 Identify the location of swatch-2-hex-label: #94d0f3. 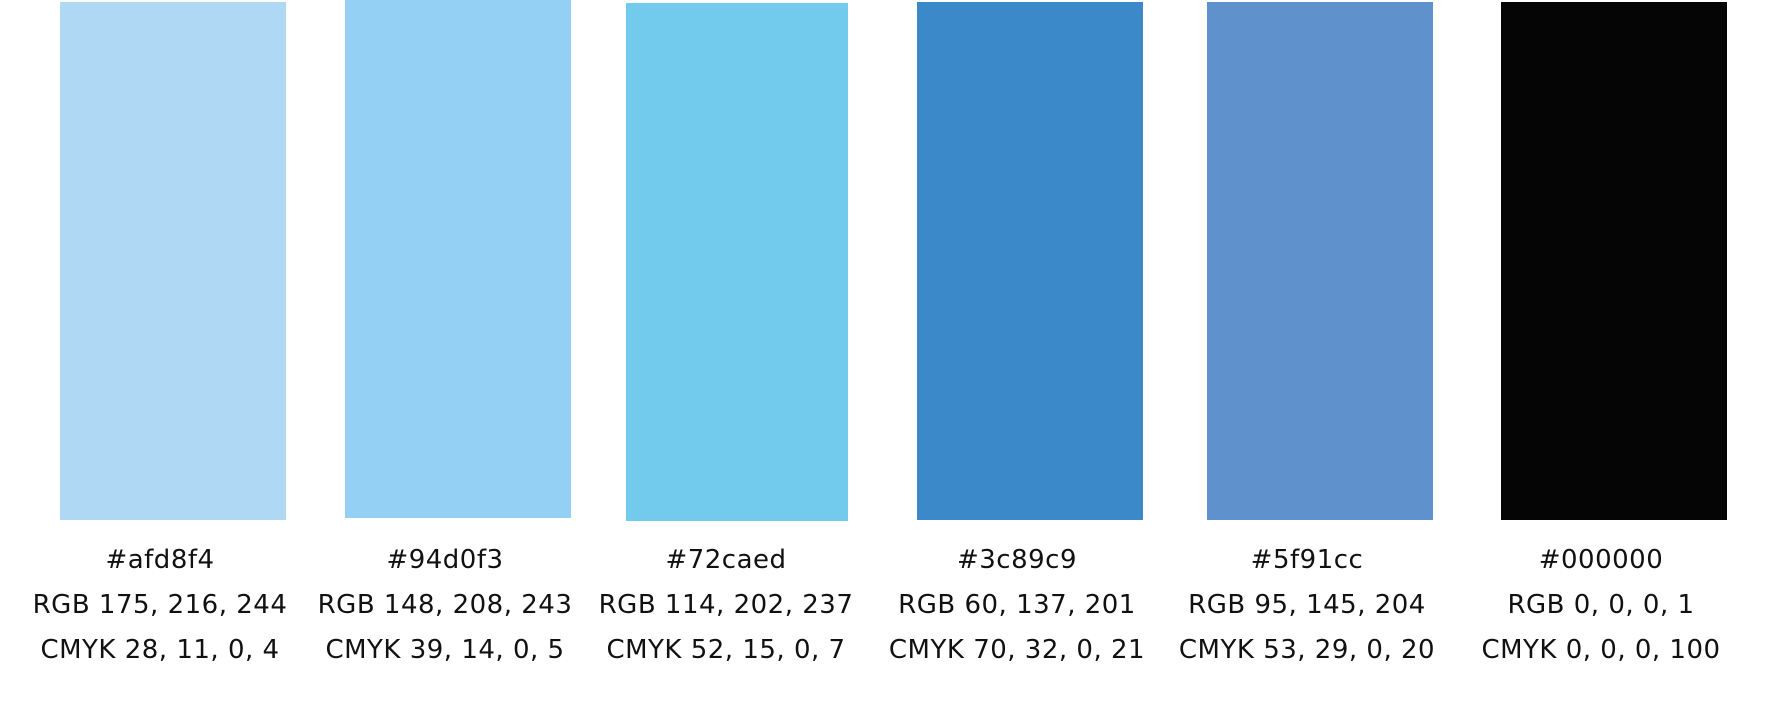
(445, 560).